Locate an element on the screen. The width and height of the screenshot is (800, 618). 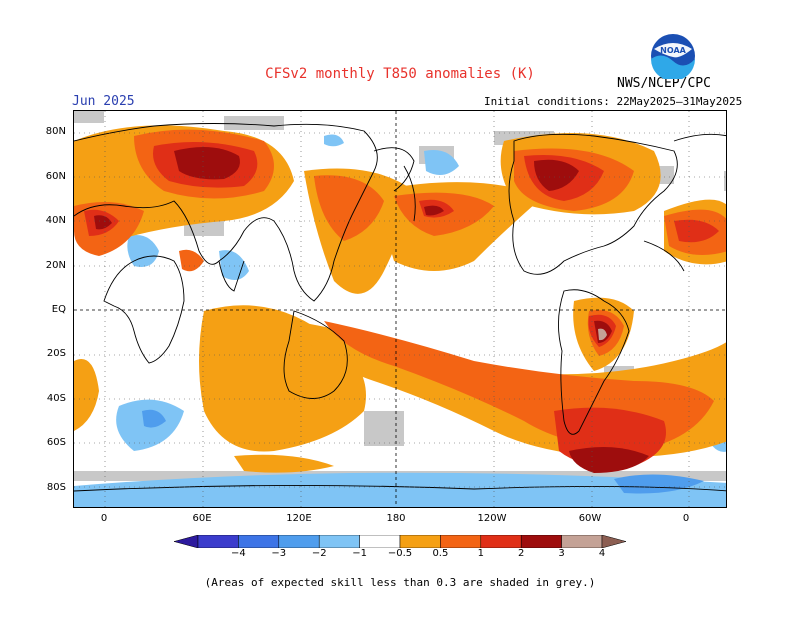
lon-label: 60E is located at coordinates (202, 518).